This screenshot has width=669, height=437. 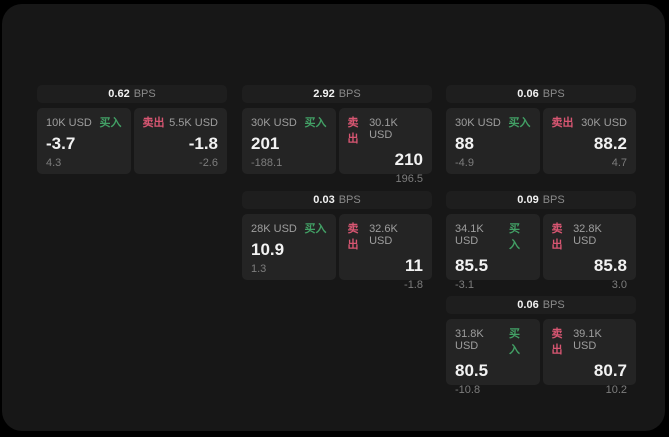 What do you see at coordinates (267, 163) in the screenshot?
I see `buy-sub-value: -188.1` at bounding box center [267, 163].